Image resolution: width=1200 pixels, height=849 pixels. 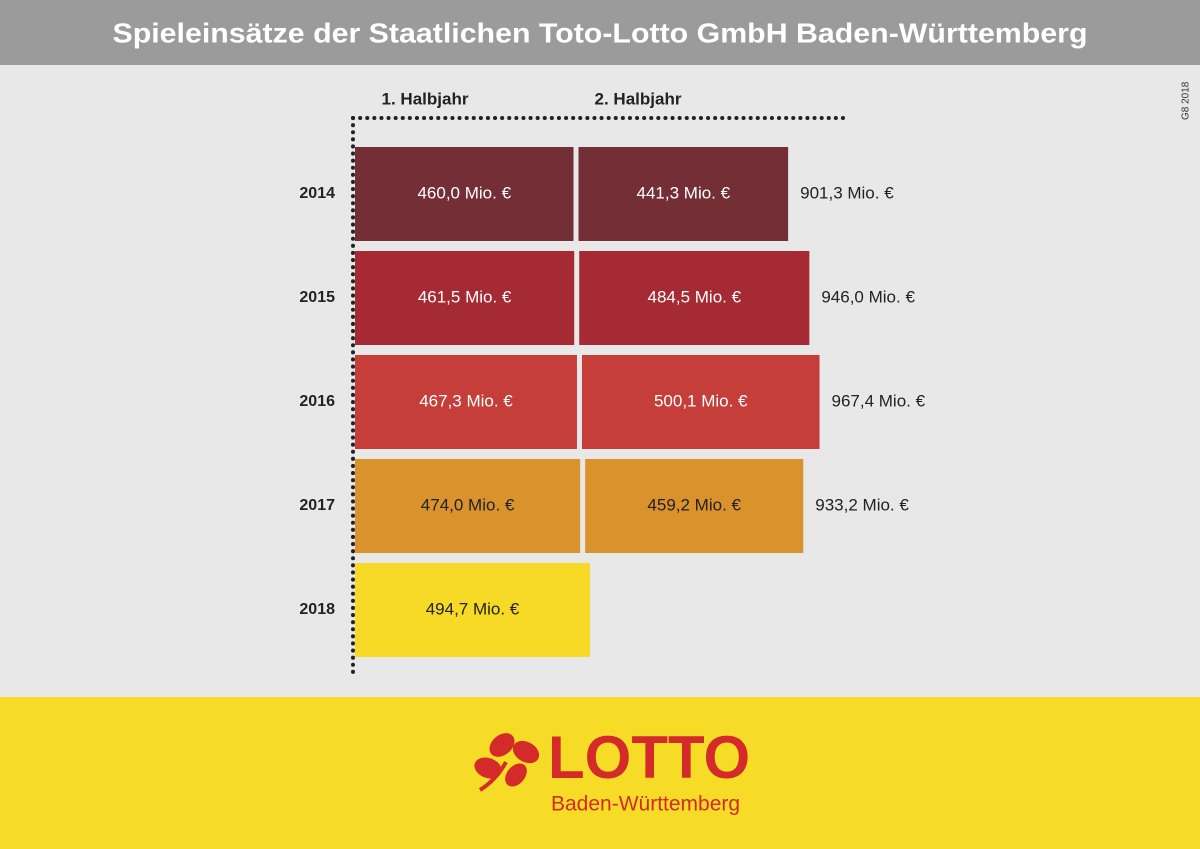 I want to click on logo-clover, so click(x=507, y=762).